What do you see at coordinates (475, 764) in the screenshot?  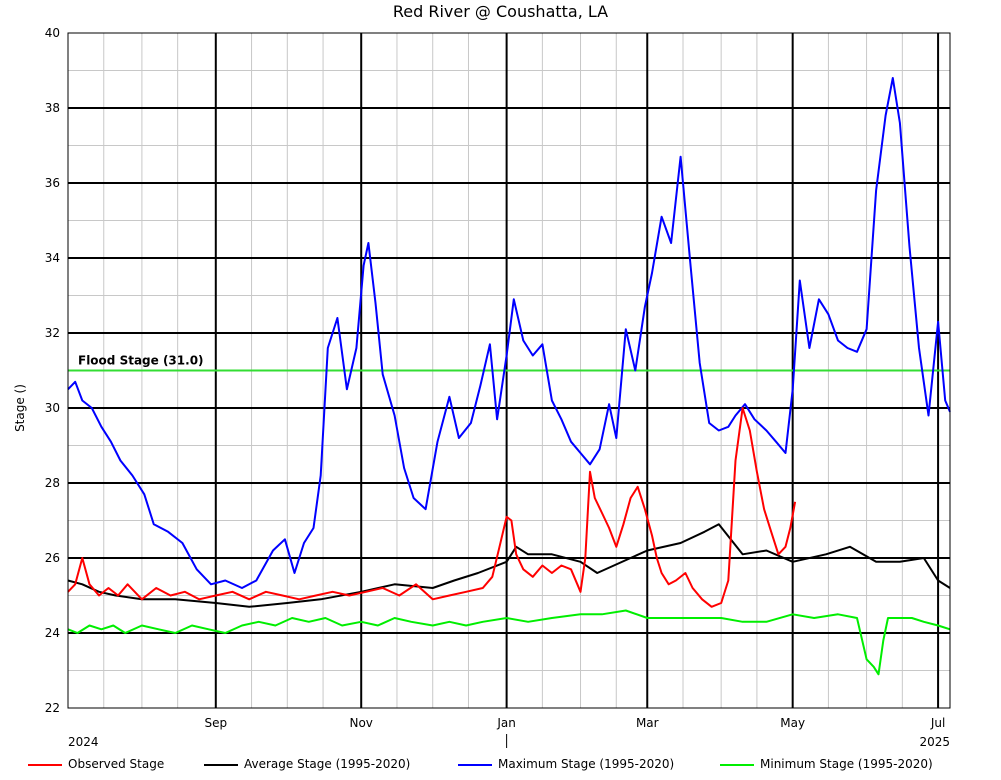 I see `legend-swatch-maximum` at bounding box center [475, 764].